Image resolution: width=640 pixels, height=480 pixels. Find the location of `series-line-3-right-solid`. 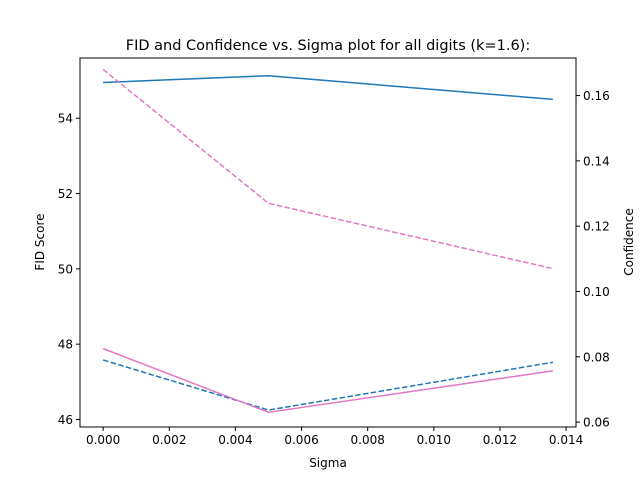

series-line-3-right-solid is located at coordinates (327, 380).